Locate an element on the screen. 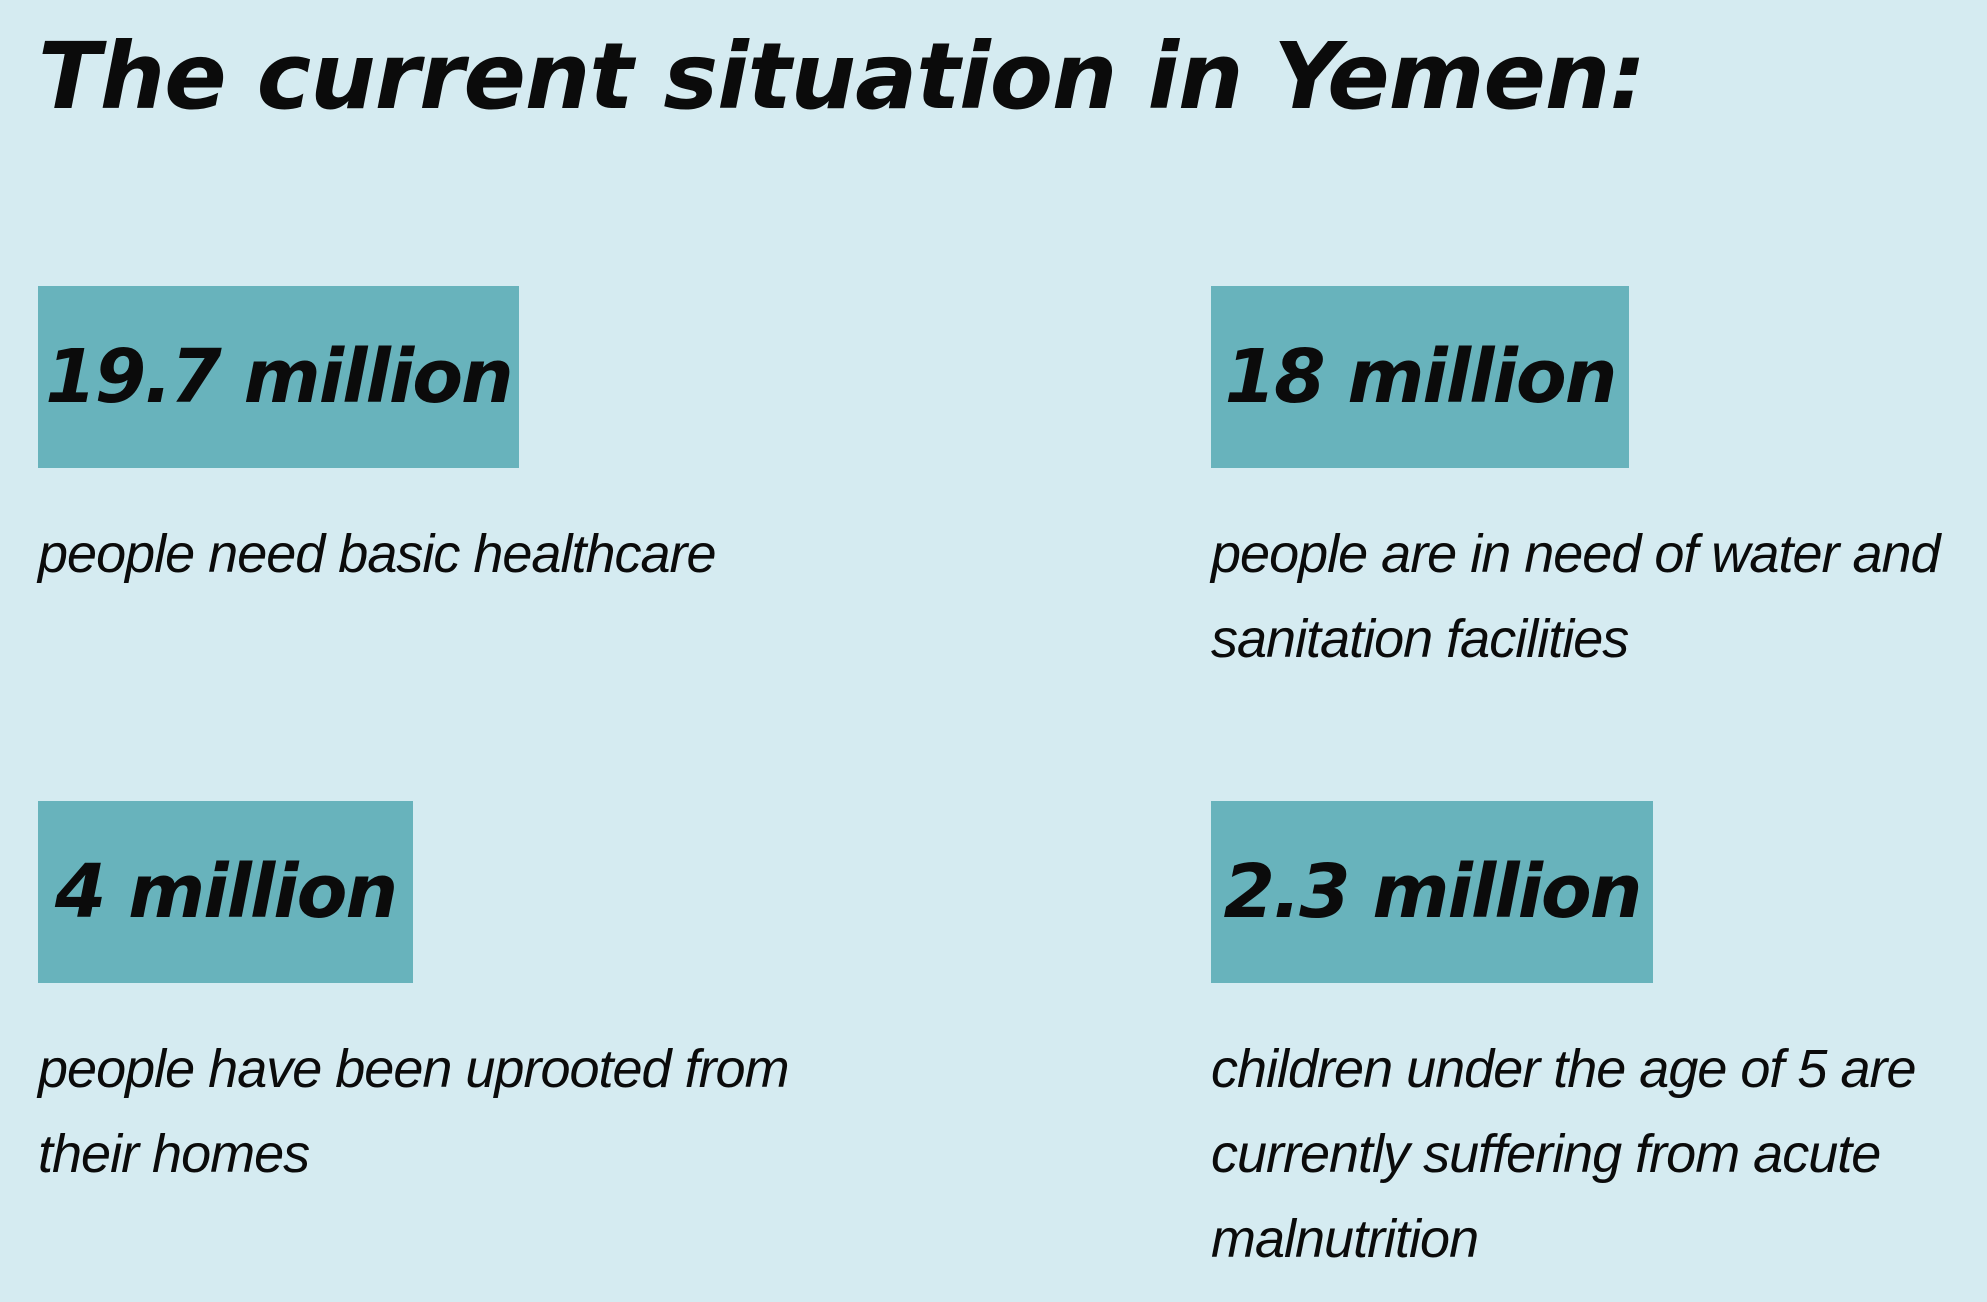 The height and width of the screenshot is (1302, 1987). stat-description: people need basic healthcare is located at coordinates (377, 554).